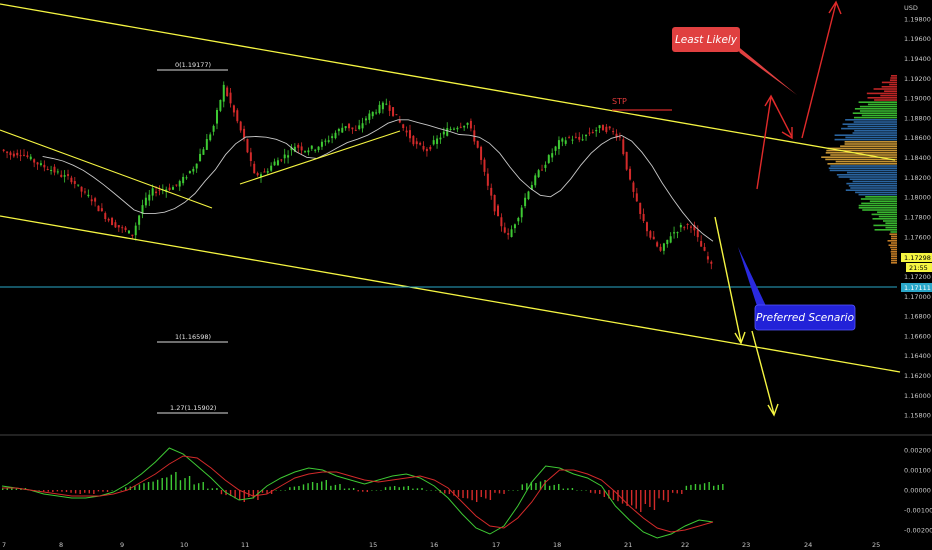  I want to click on countdown-tag, so click(919, 267).